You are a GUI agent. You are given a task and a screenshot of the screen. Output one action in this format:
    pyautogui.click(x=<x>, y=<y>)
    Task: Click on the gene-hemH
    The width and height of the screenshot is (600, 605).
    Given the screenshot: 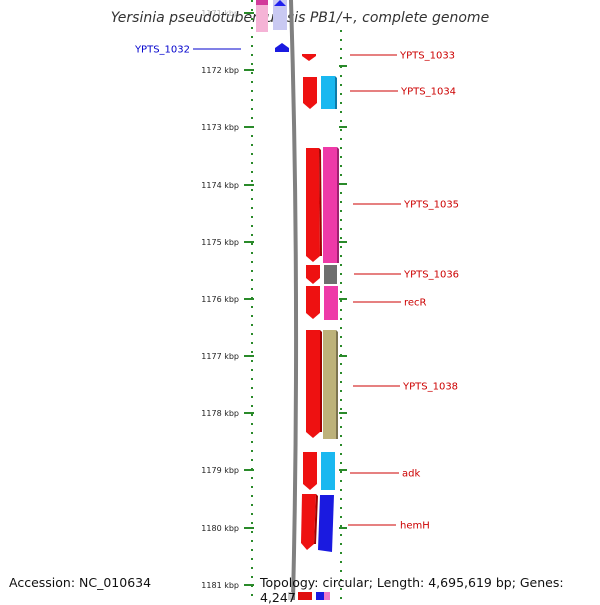 What is the action you would take?
    pyautogui.click(x=317, y=523)
    